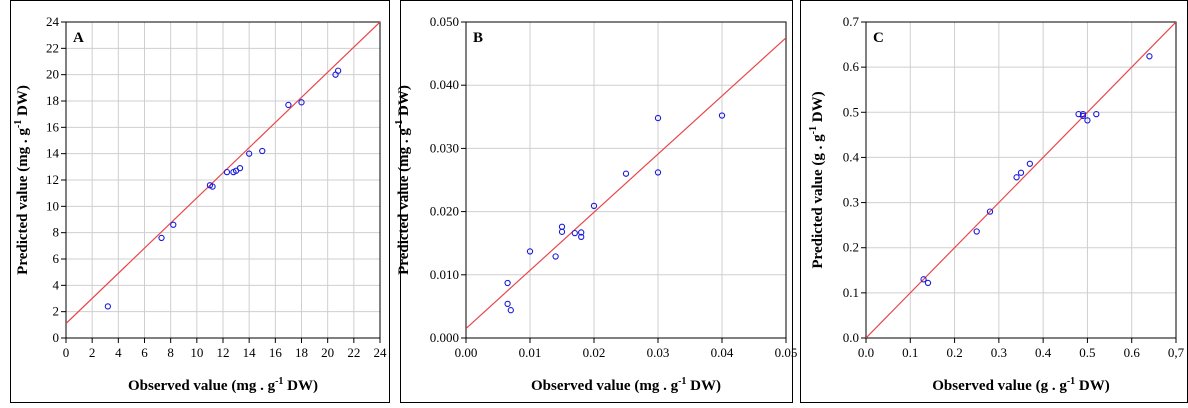  Describe the element at coordinates (196, 352) in the screenshot. I see `x-tick-label: 10` at that location.